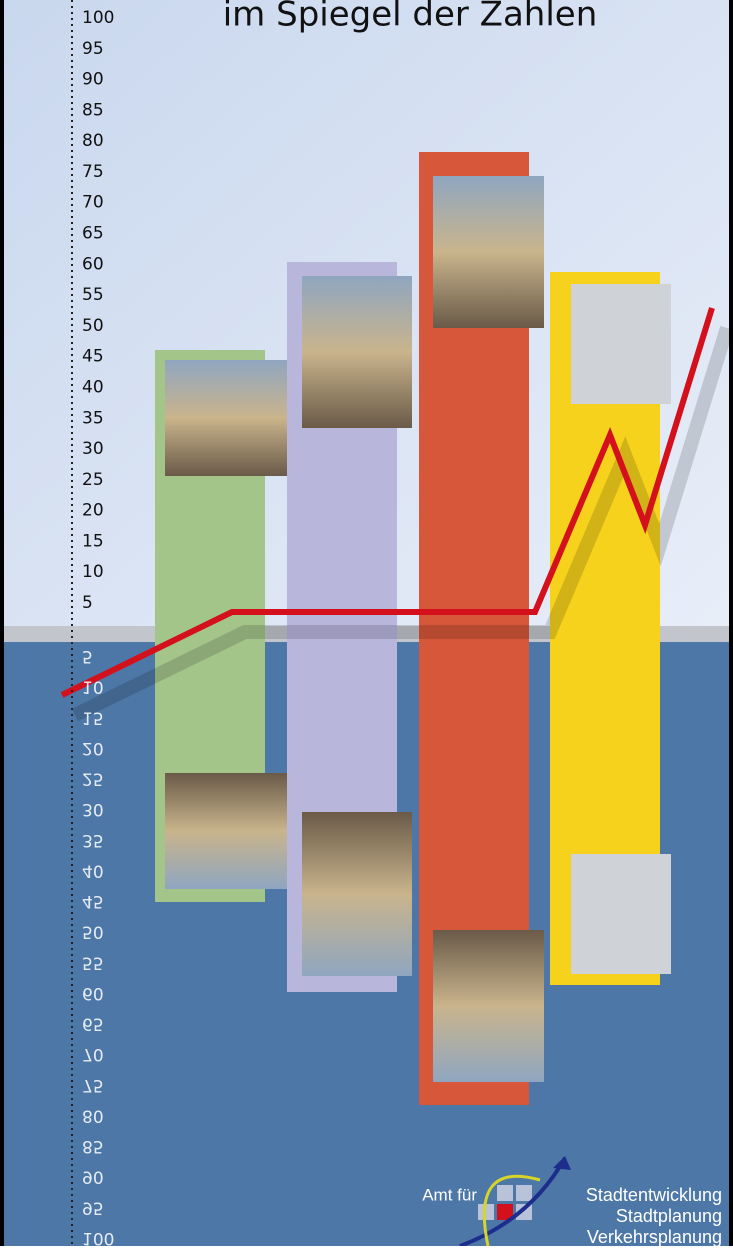  What do you see at coordinates (93, 480) in the screenshot?
I see `scale-label: 25` at bounding box center [93, 480].